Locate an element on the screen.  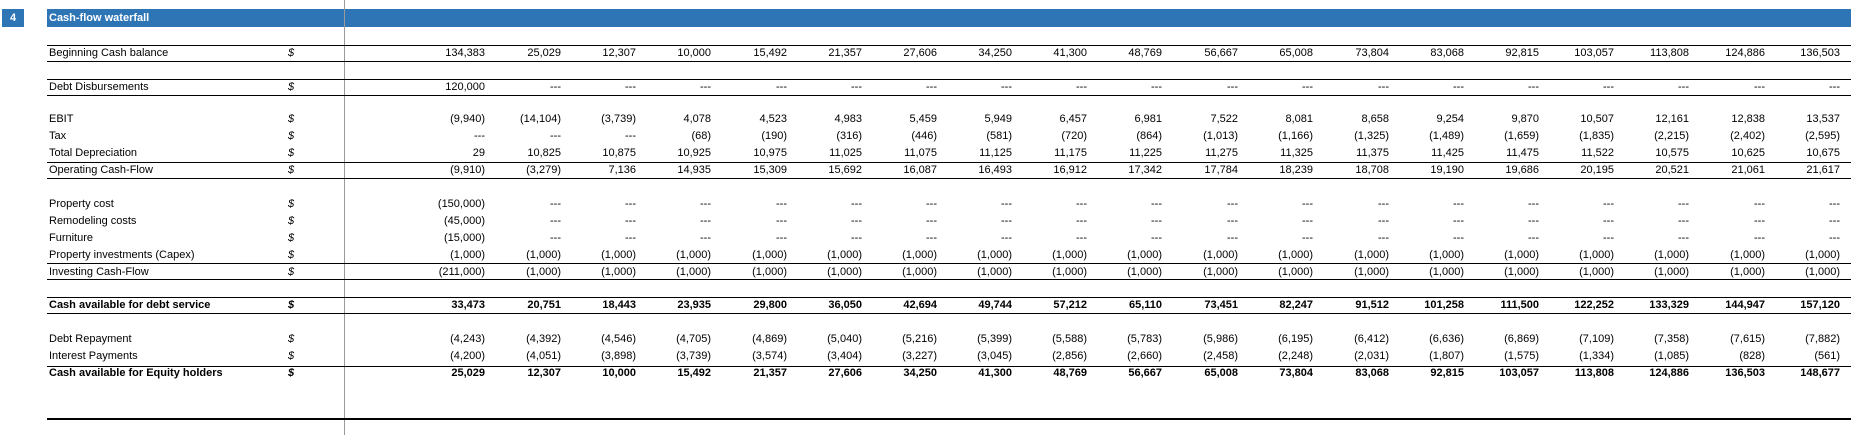
value-cell: 11,125 is located at coordinates (995, 153).